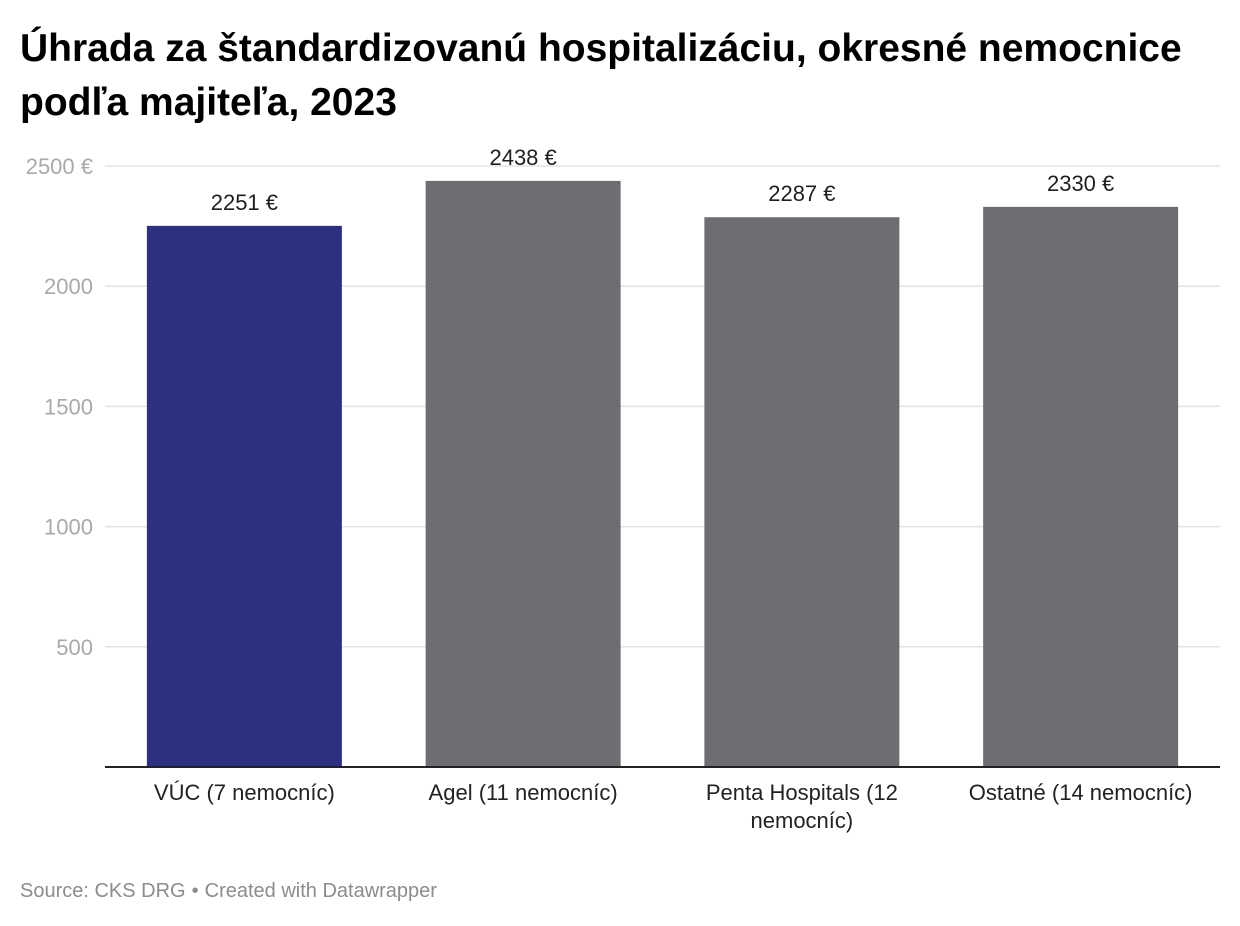 The height and width of the screenshot is (926, 1240). Describe the element at coordinates (1080, 183) in the screenshot. I see `value-label: 2330 €` at that location.